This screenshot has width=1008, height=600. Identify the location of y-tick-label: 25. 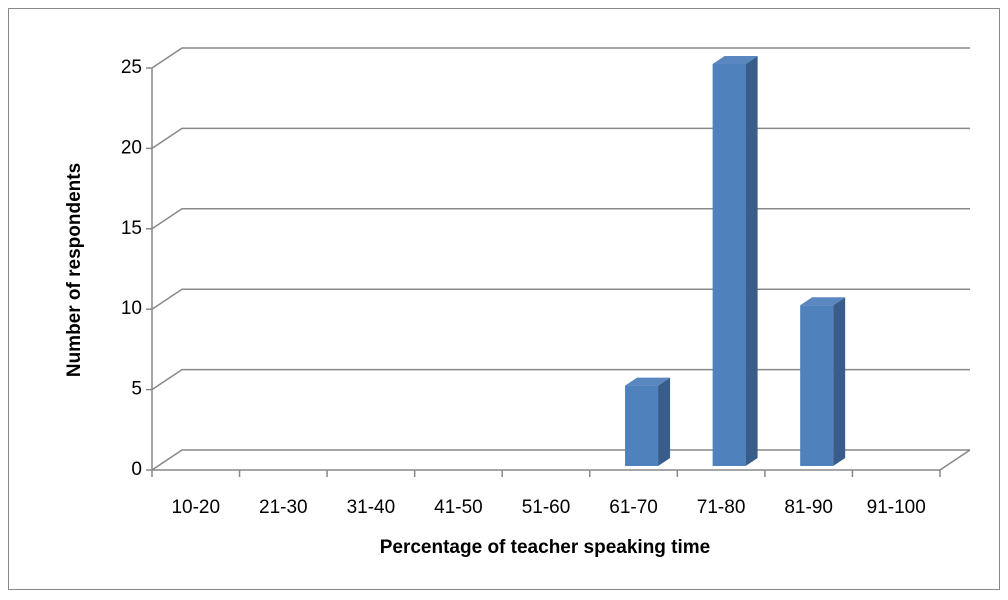
(131, 67).